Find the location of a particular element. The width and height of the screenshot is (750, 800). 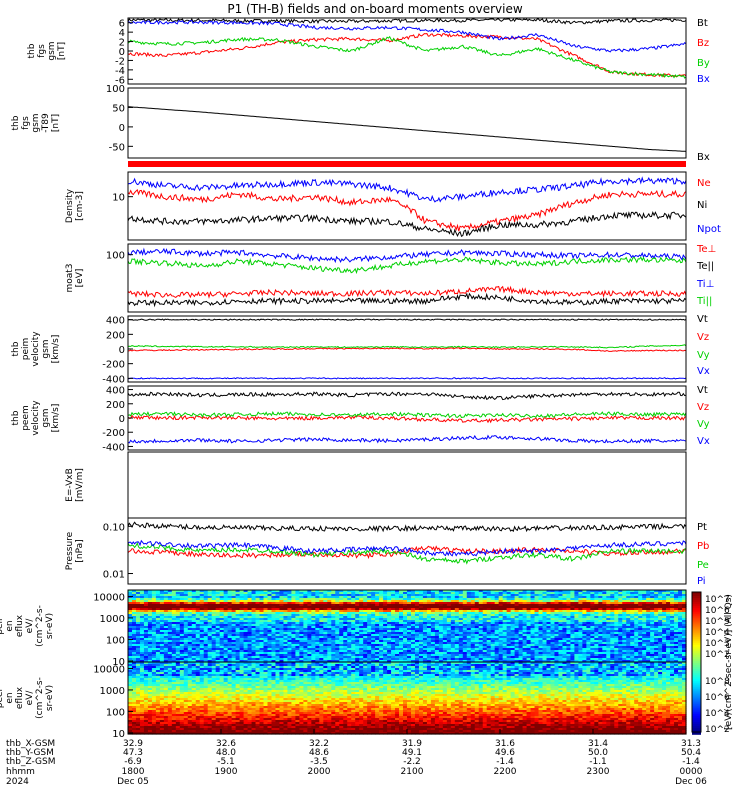

ytick-label: 4 is located at coordinates (122, 33).